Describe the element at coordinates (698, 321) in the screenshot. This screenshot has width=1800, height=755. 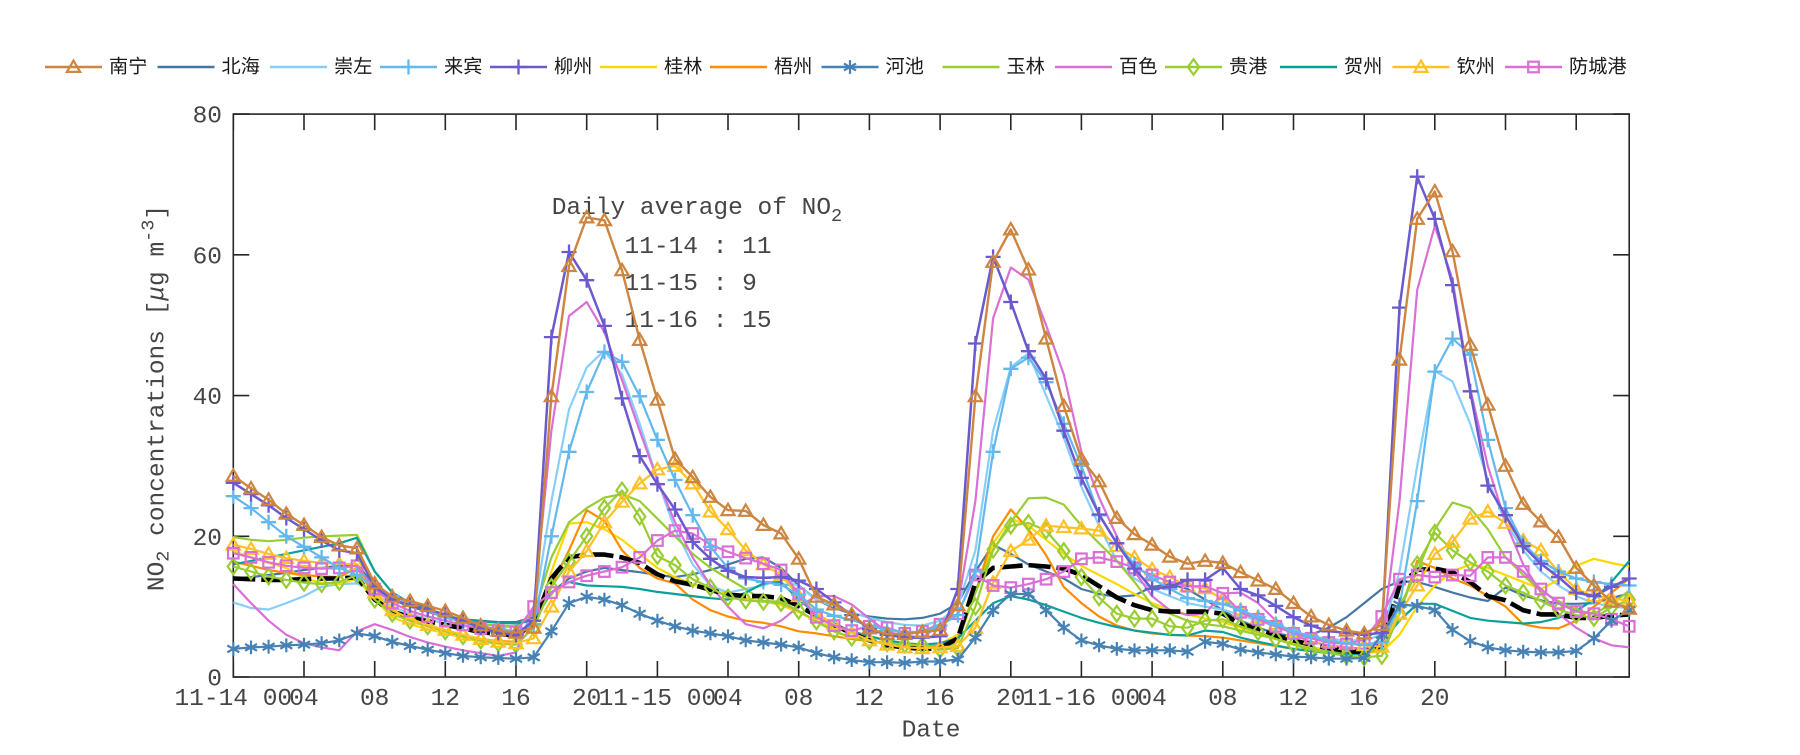
I see `svg-text: 11-16 : 15` at that location.